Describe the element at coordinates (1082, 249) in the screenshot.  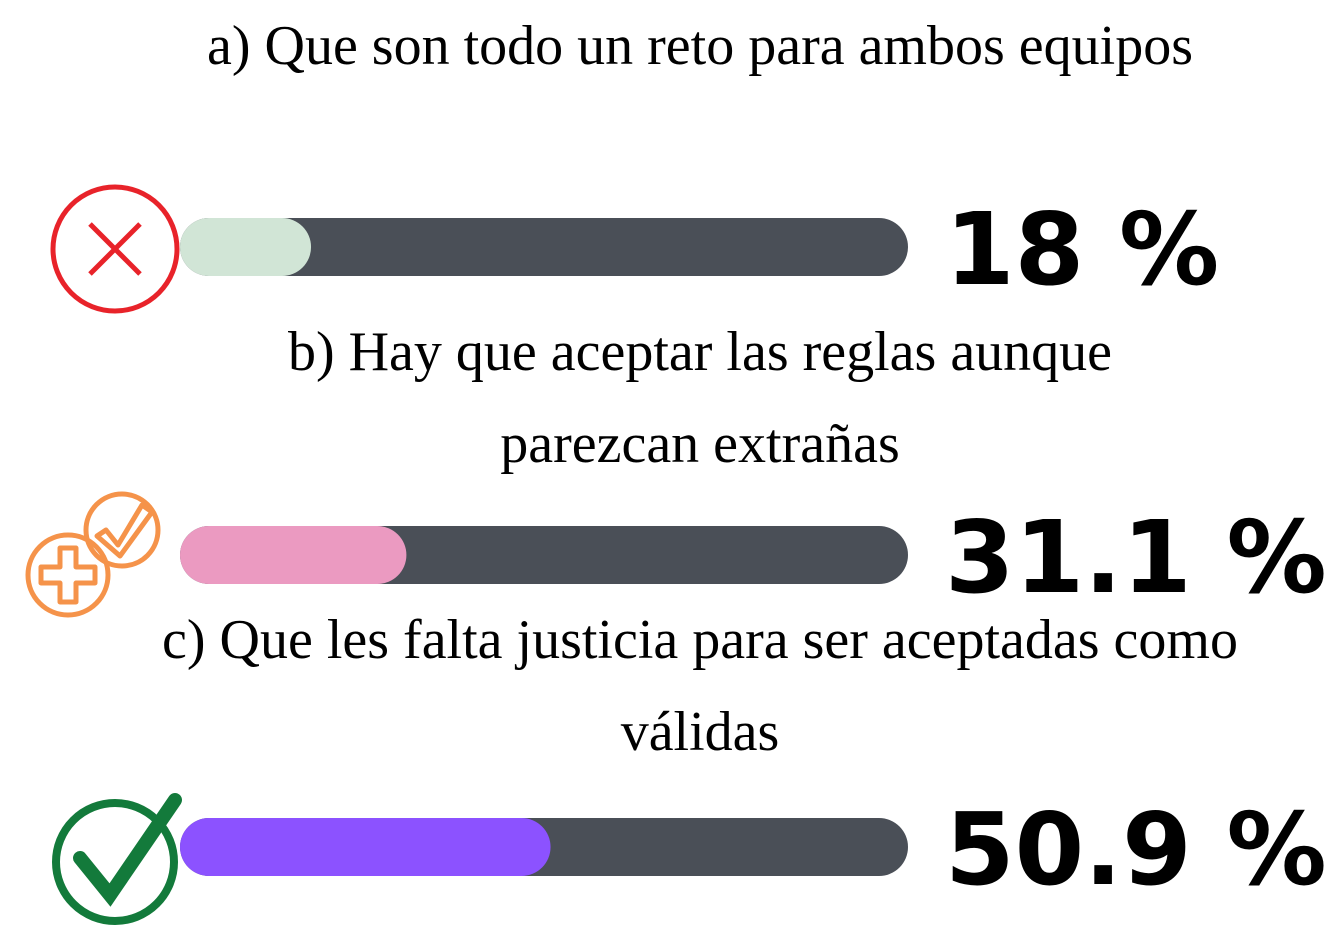
I see `value-label: 18 %` at that location.